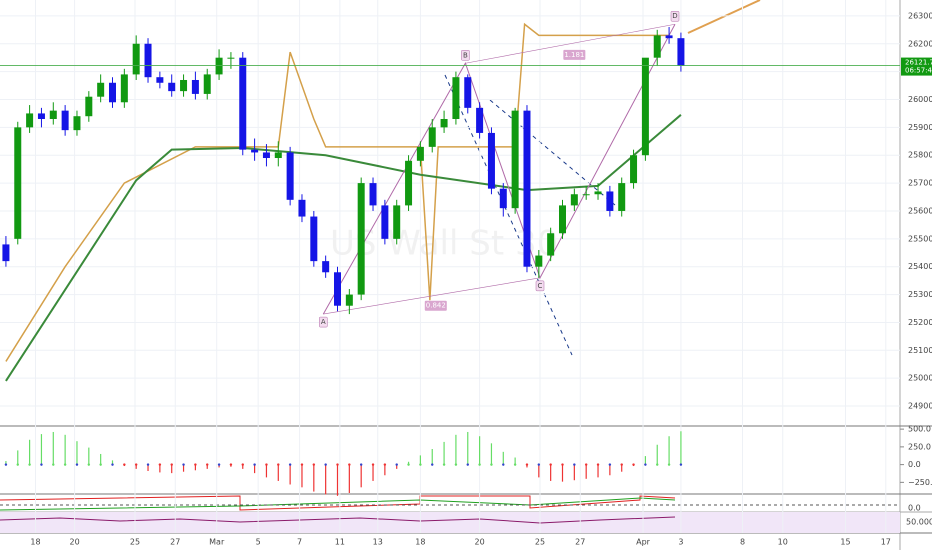 This screenshot has height=550, width=932. What do you see at coordinates (920, 238) in the screenshot?
I see `y-tick-label: 25500` at bounding box center [920, 238].